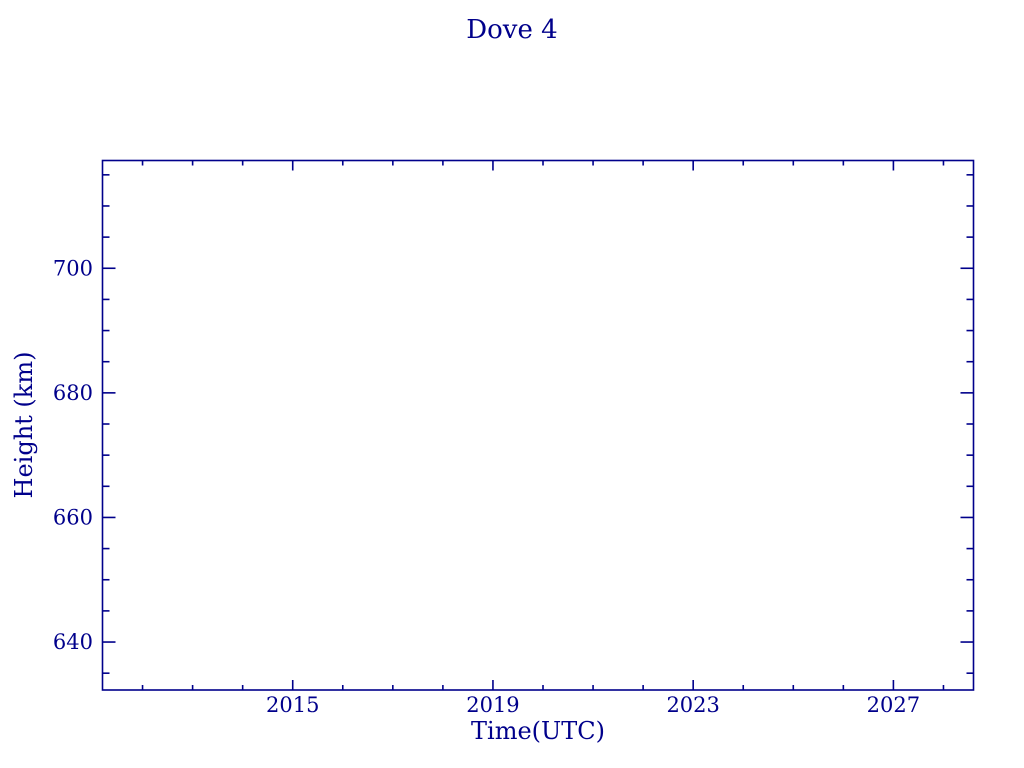 The width and height of the screenshot is (1024, 768). What do you see at coordinates (893, 705) in the screenshot?
I see `x-tick-label: 2027` at bounding box center [893, 705].